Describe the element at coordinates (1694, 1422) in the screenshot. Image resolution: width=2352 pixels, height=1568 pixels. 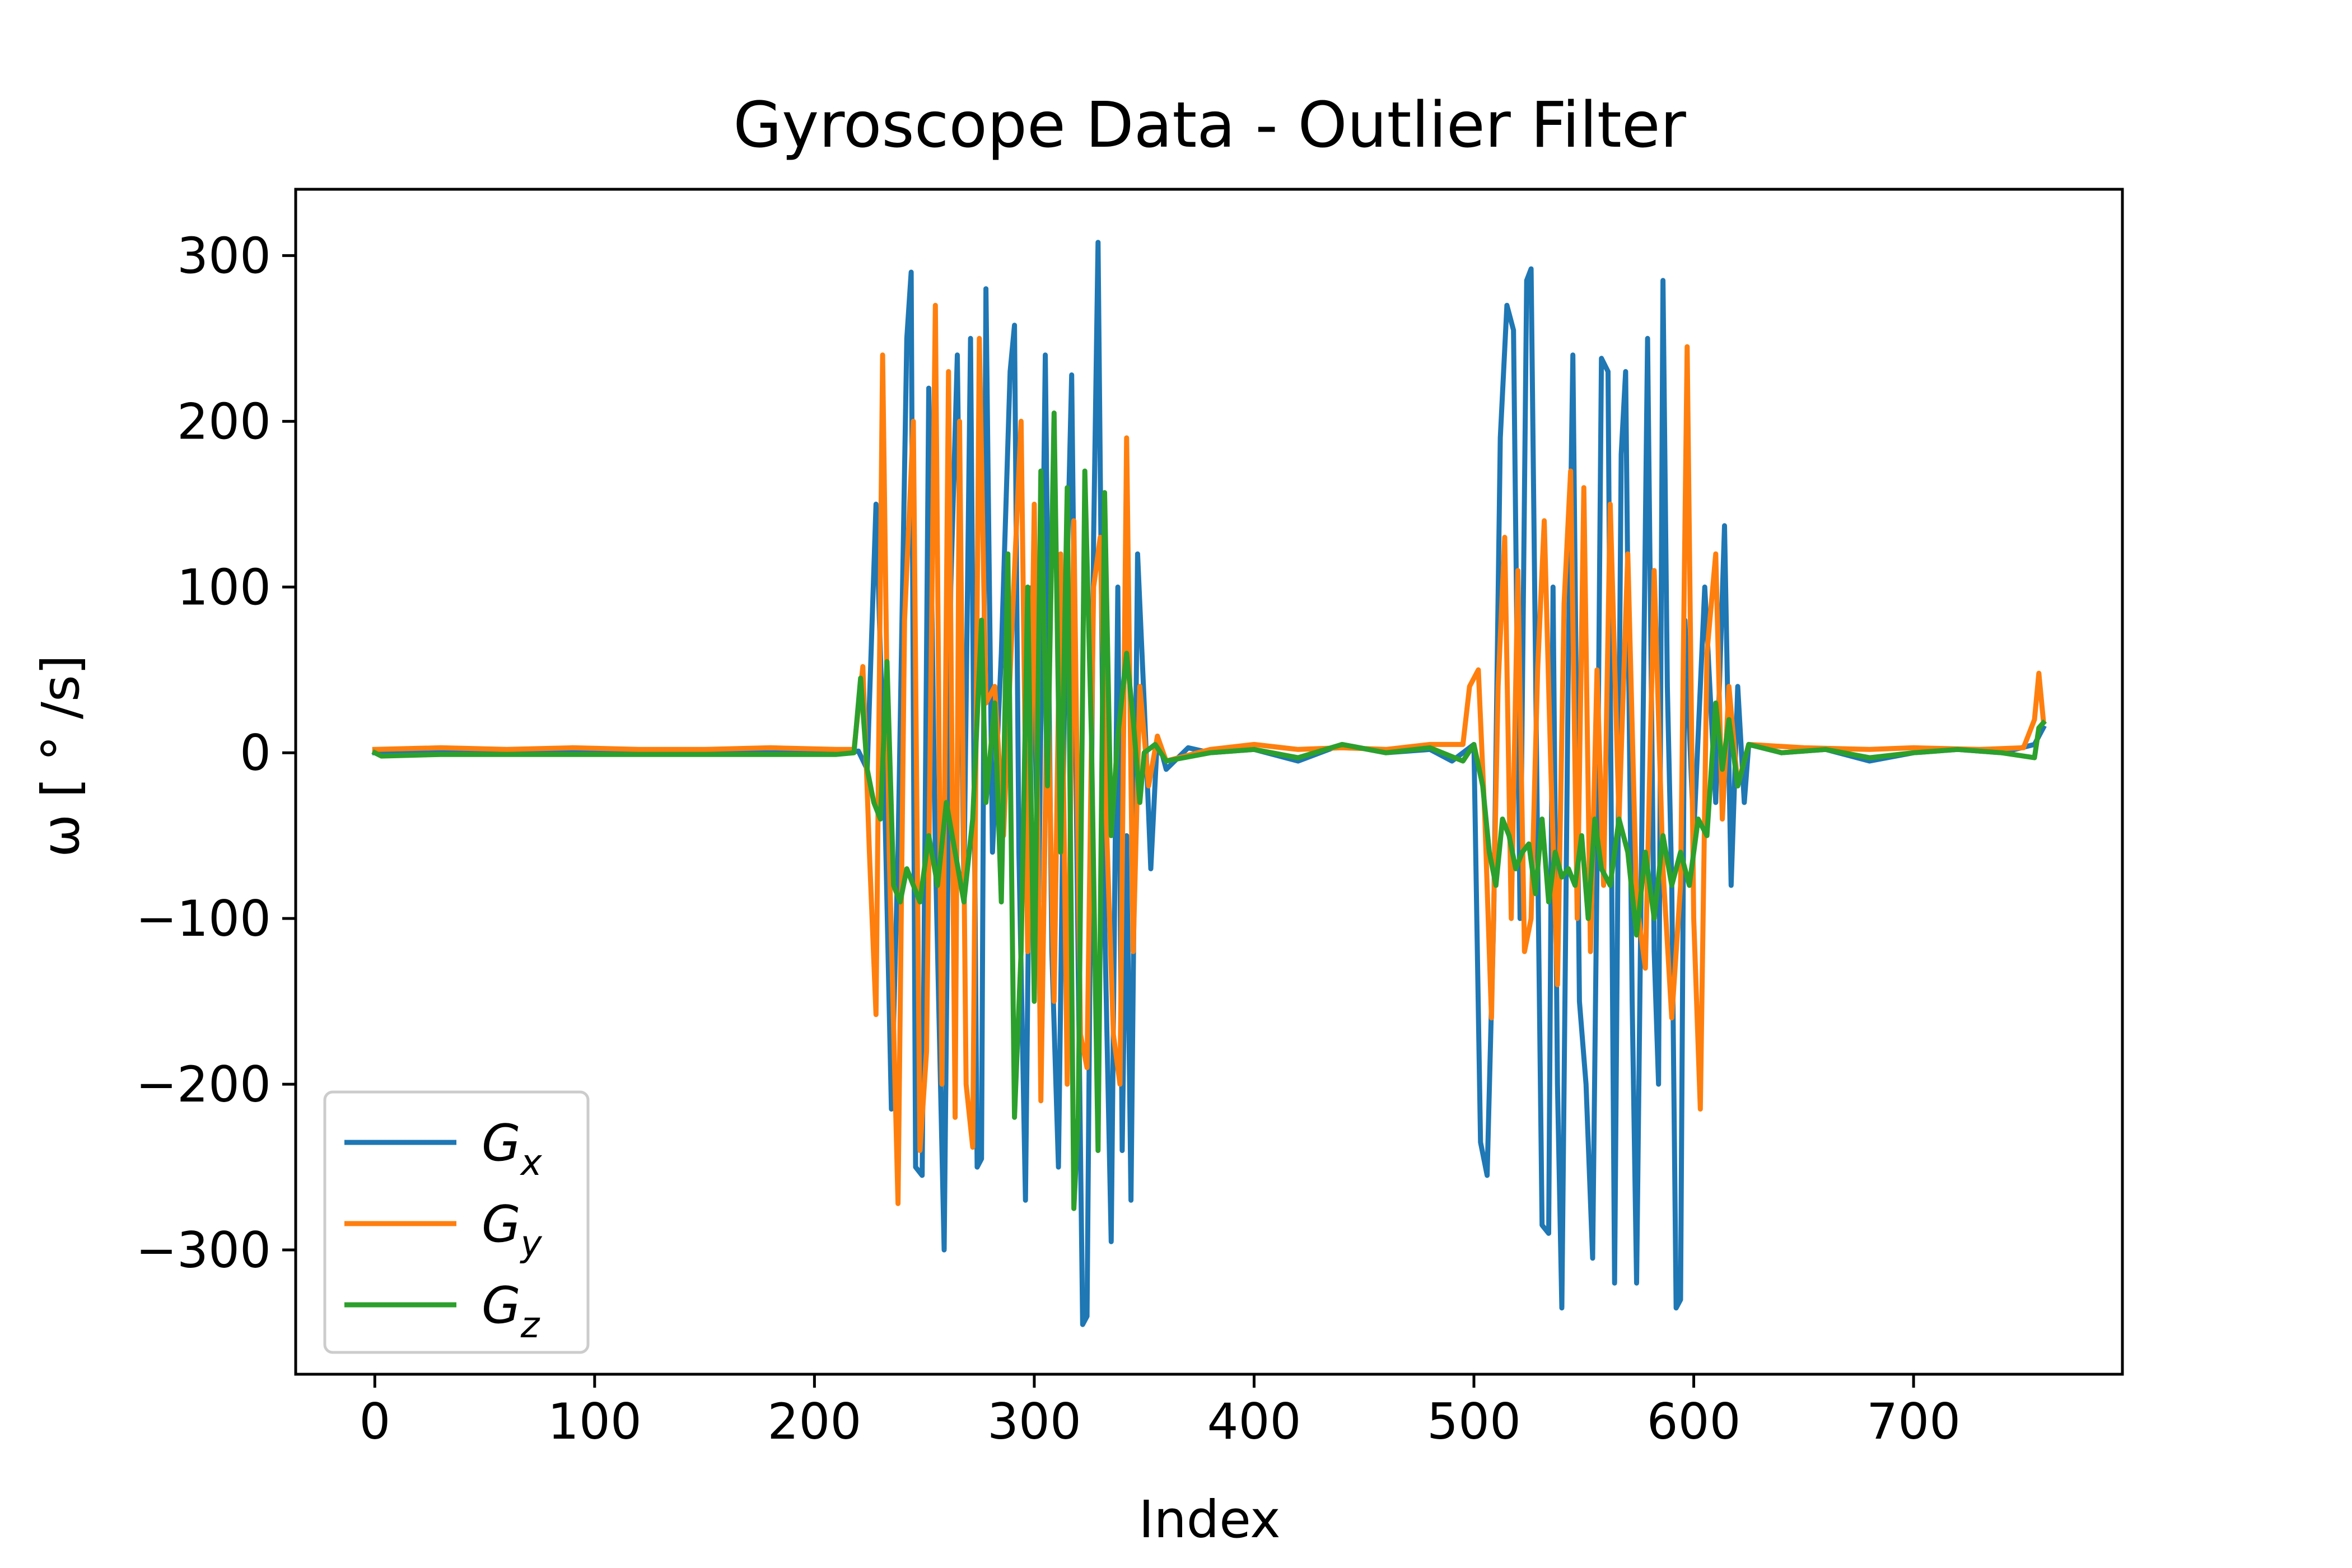
I see `x-tick-label: 600` at that location.